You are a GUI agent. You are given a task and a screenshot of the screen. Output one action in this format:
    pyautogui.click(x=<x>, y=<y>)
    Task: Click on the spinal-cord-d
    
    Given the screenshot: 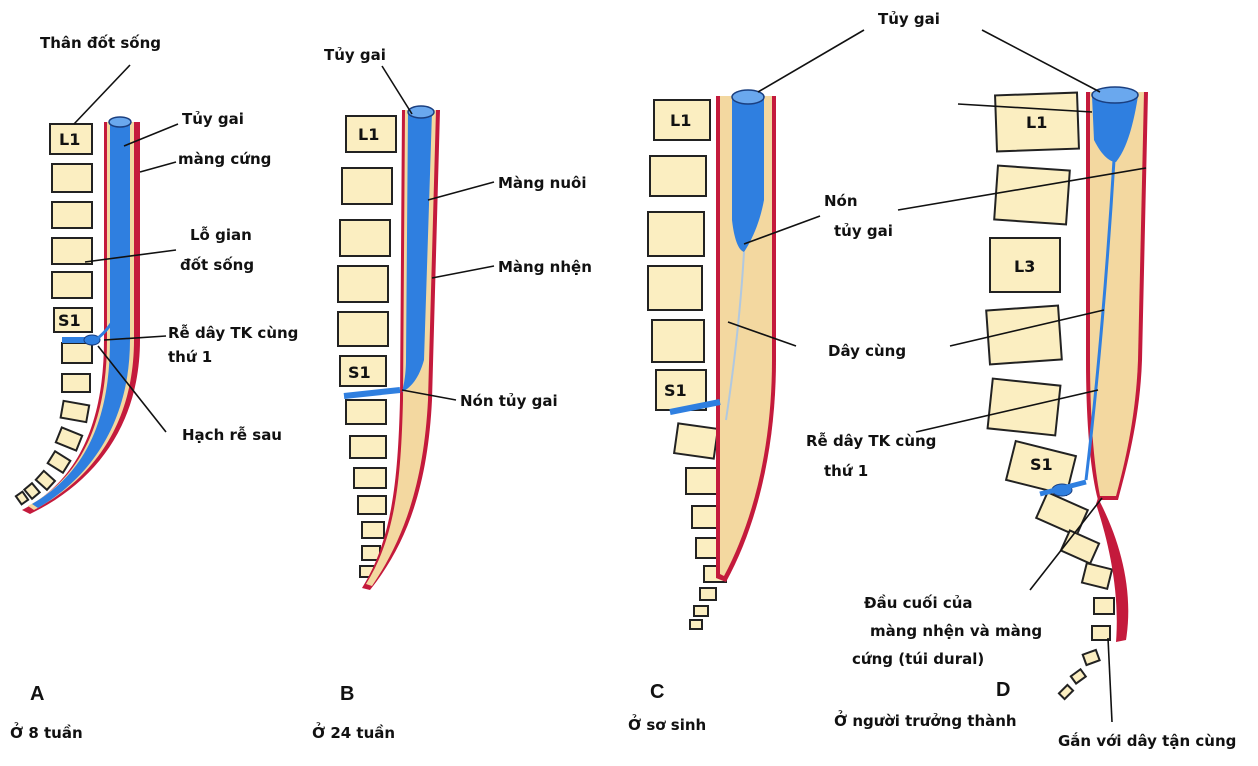 What is the action you would take?
    pyautogui.click(x=1115, y=129)
    